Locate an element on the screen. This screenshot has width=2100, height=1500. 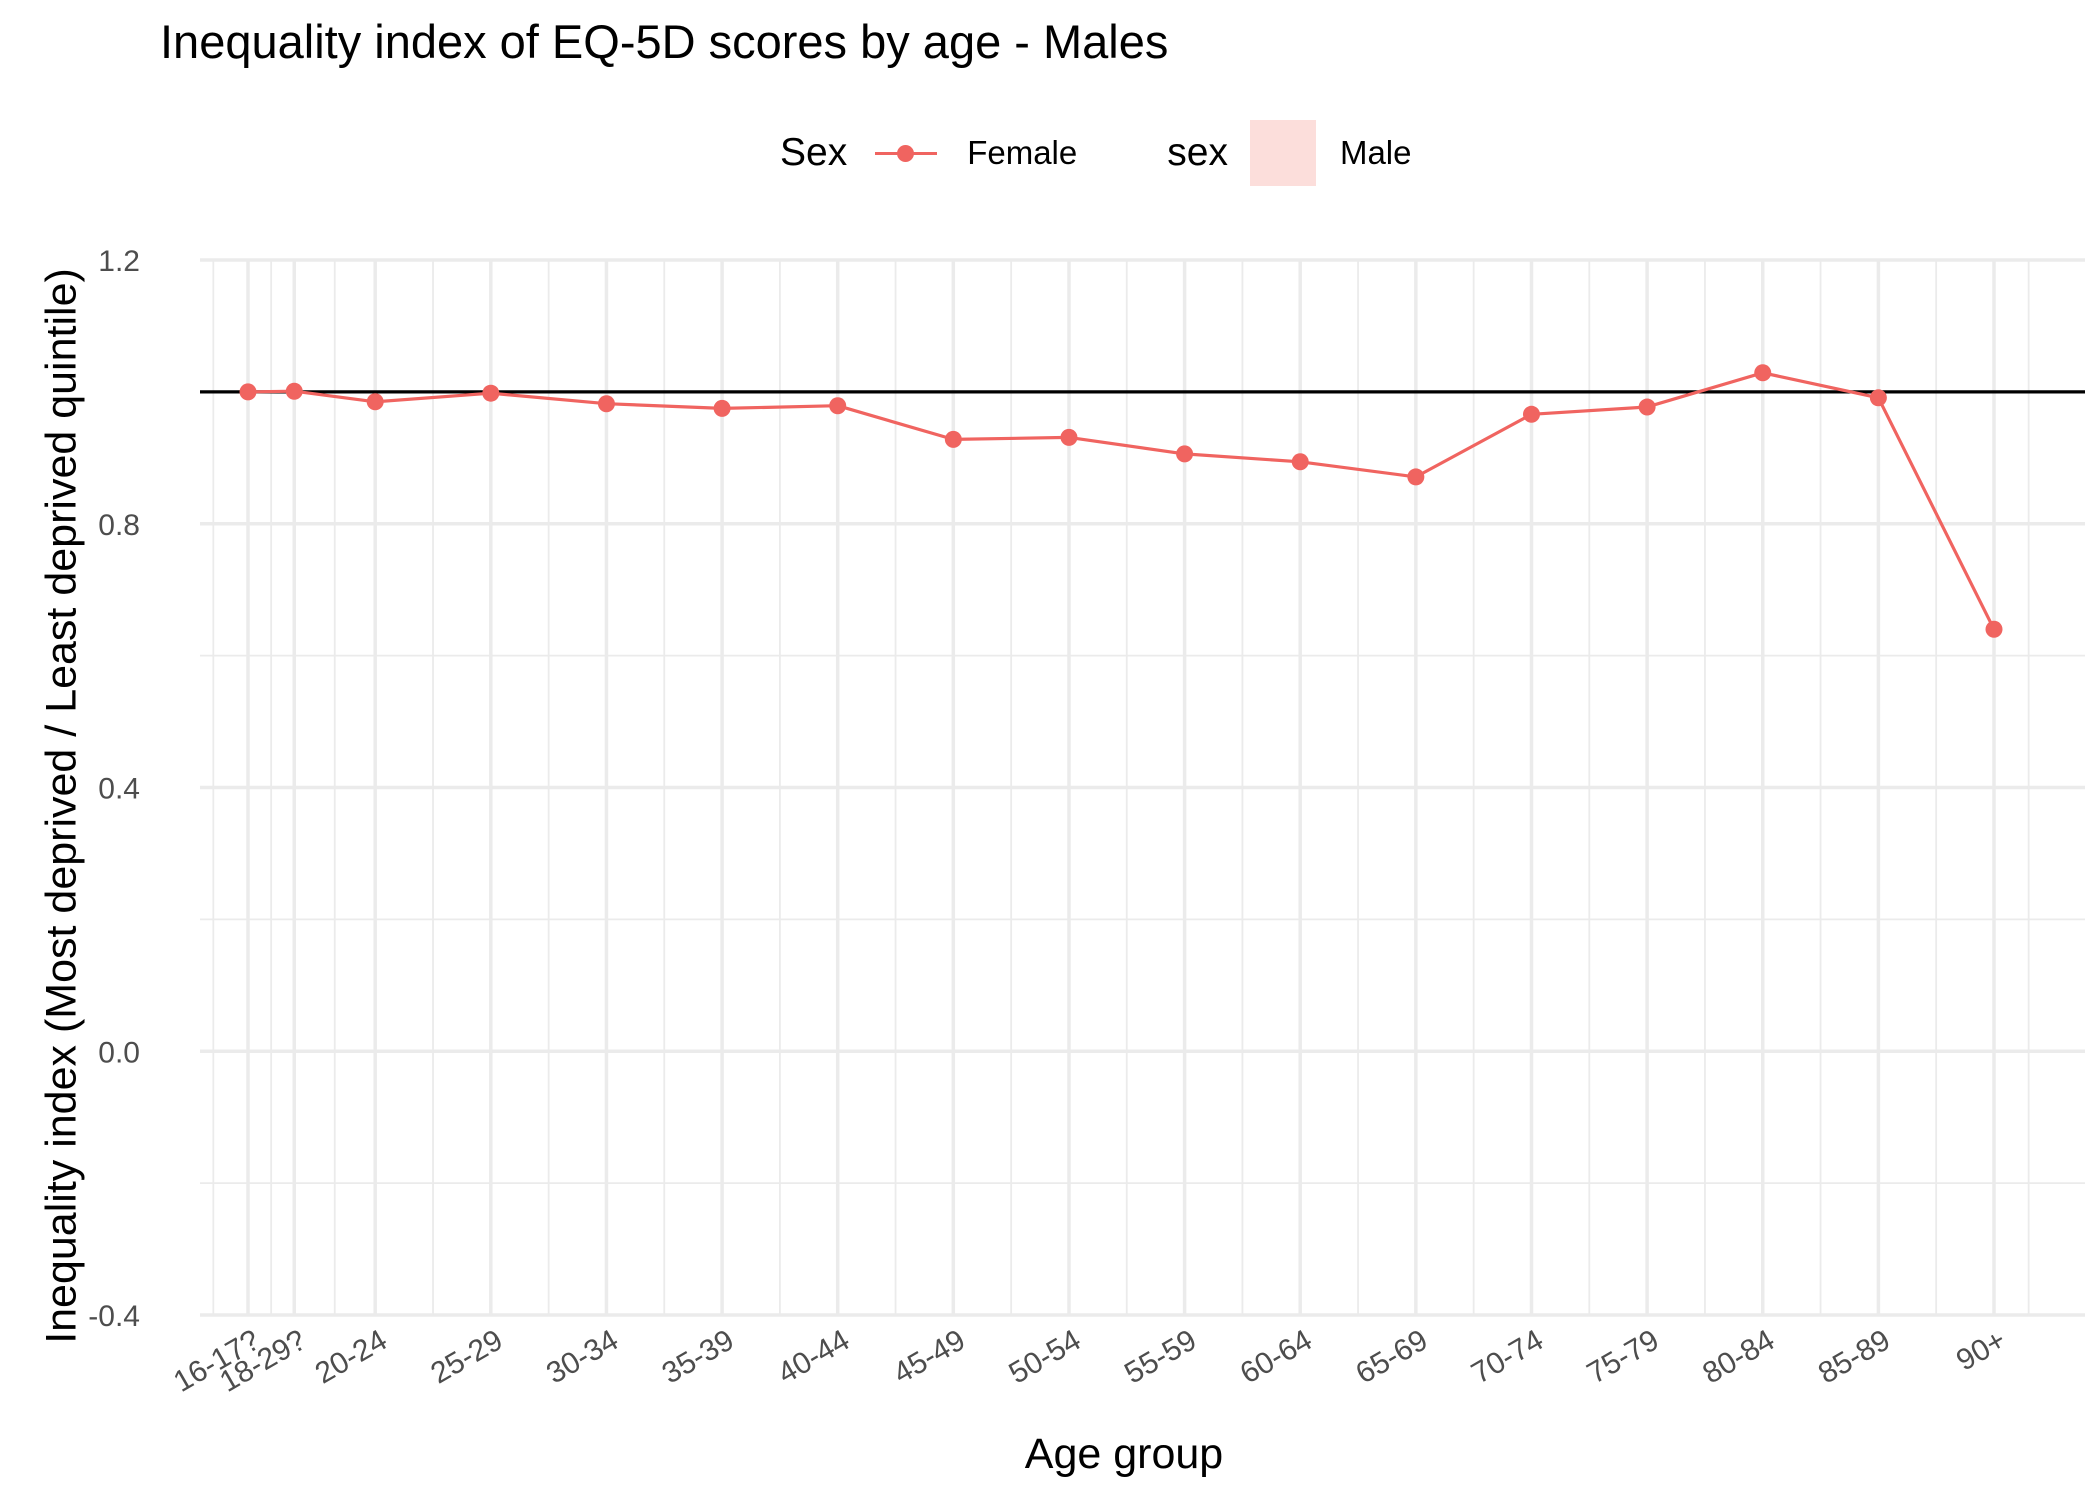
x-tick-label: 80-84 is located at coordinates (1738, 1356).